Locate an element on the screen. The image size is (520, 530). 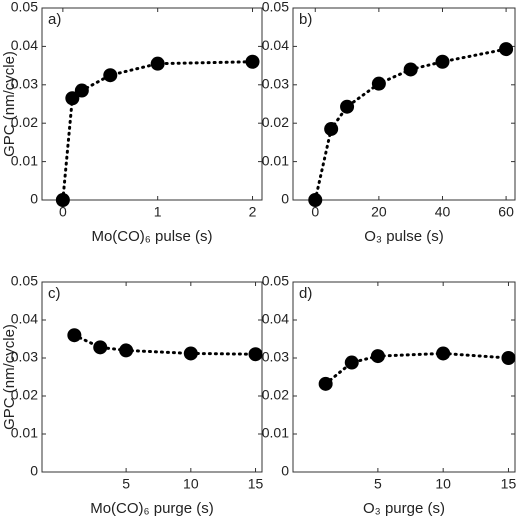
data-line is located at coordinates (158, 131).